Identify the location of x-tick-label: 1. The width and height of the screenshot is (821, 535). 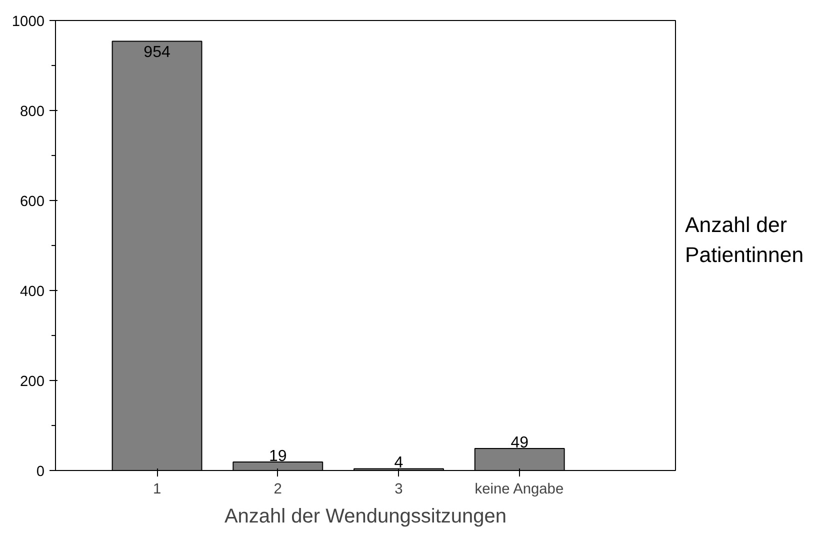
(157, 490).